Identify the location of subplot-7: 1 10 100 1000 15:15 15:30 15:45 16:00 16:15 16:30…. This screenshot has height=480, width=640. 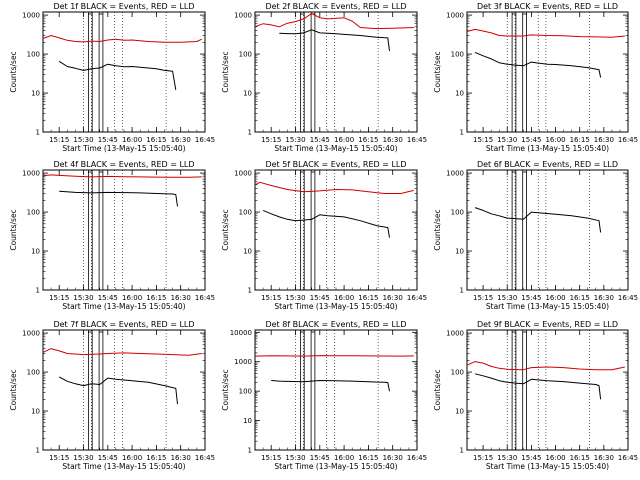
(112, 395).